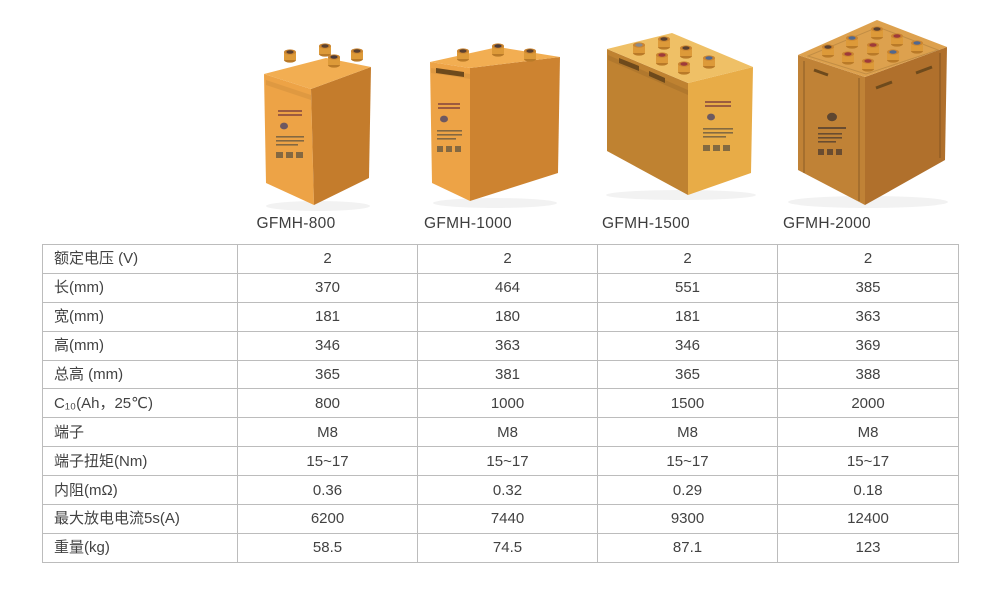  What do you see at coordinates (327, 316) in the screenshot?
I see `spec-cell: 181` at bounding box center [327, 316].